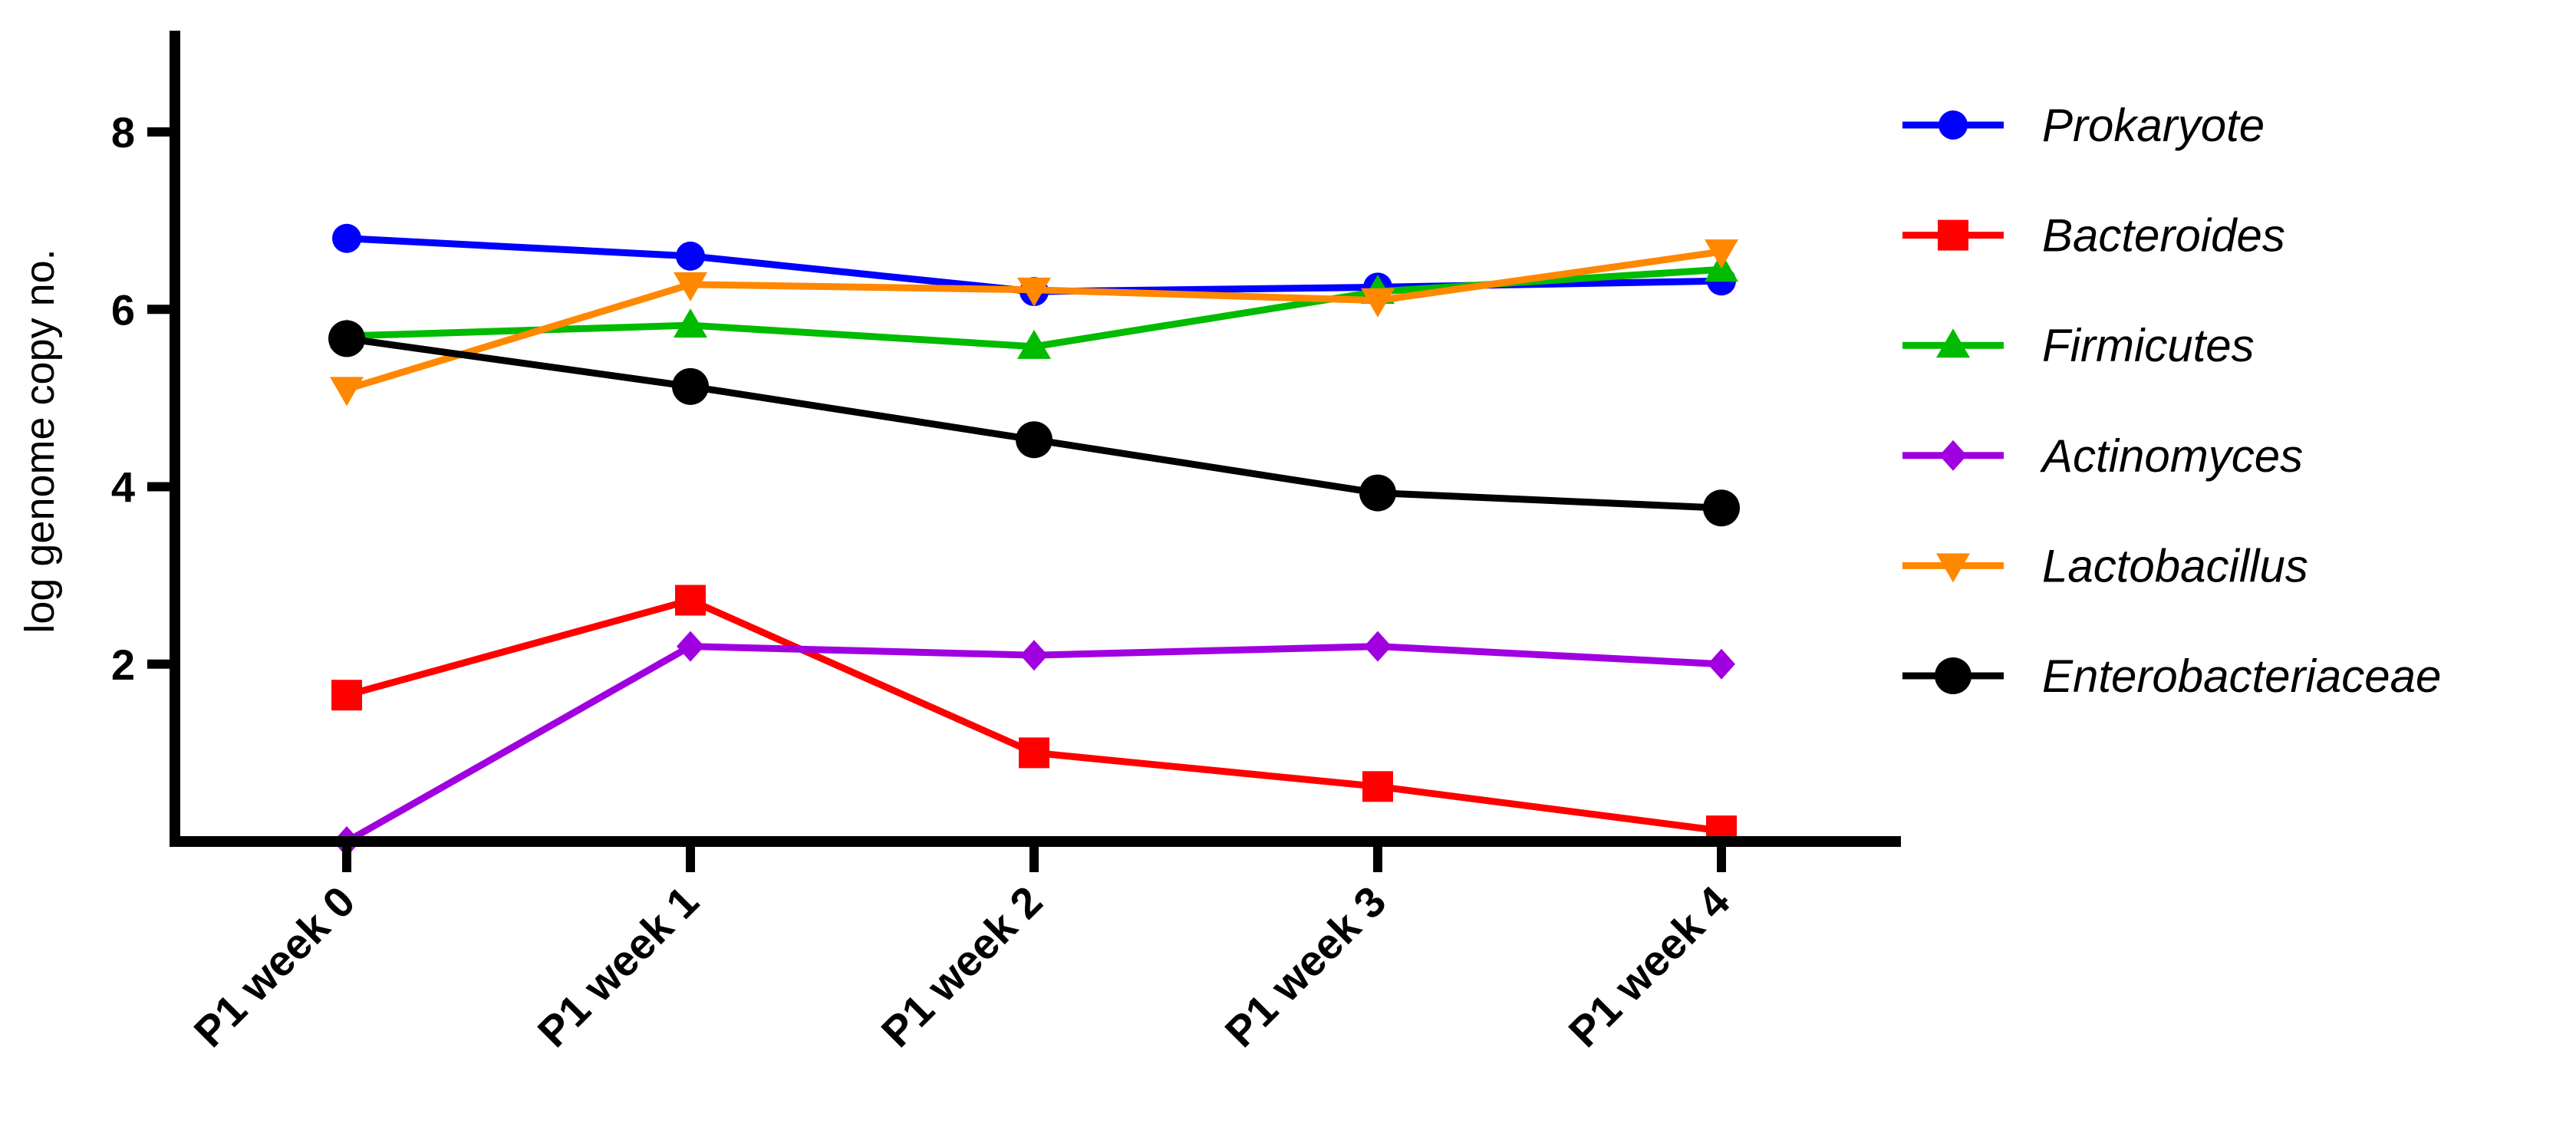 The height and width of the screenshot is (1133, 2576). What do you see at coordinates (618, 966) in the screenshot?
I see `x-tick-label: P1 week 1` at bounding box center [618, 966].